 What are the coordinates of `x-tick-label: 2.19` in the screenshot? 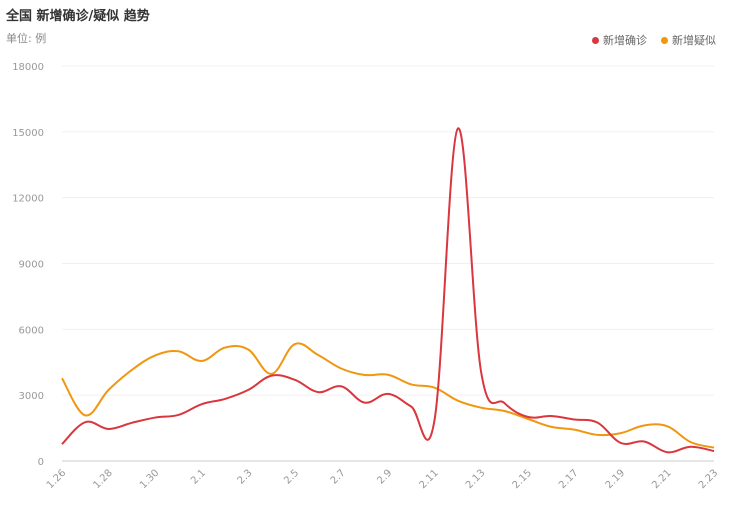 It's located at (616, 480).